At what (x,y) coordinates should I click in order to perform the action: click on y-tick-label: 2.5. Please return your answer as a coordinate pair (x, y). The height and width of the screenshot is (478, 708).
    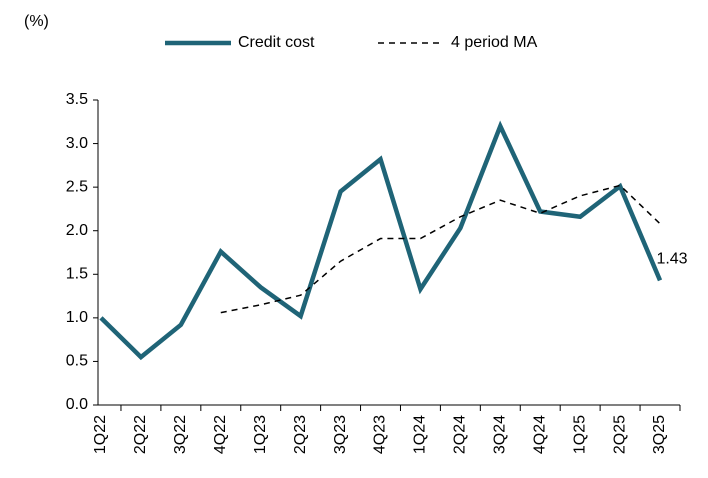
    Looking at the image, I should click on (77, 186).